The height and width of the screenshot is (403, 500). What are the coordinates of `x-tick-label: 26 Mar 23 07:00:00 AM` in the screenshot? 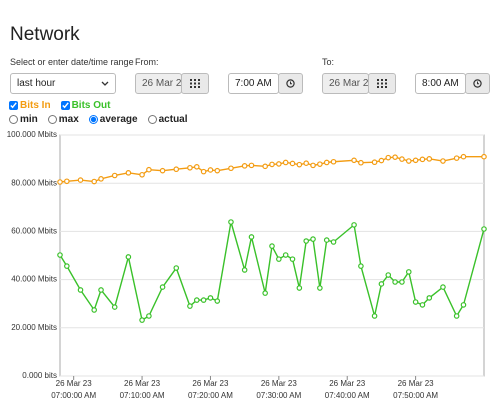 It's located at (74, 389).